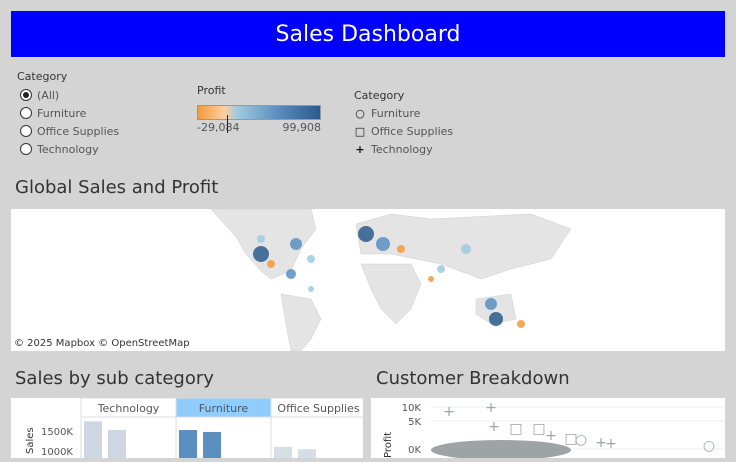  Describe the element at coordinates (360, 113) in the screenshot. I see `circle-icon: ○` at that location.